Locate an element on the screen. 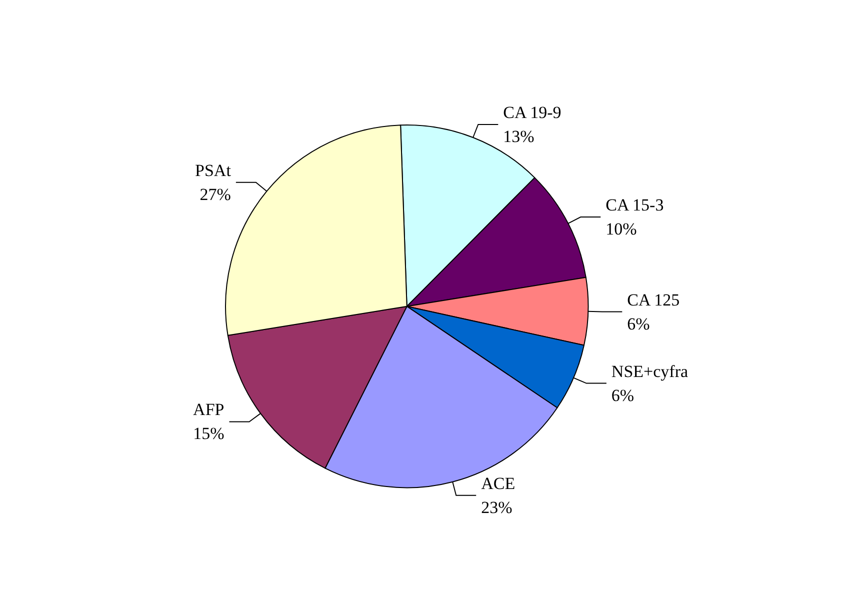  slice-label: PSAt is located at coordinates (213, 170).